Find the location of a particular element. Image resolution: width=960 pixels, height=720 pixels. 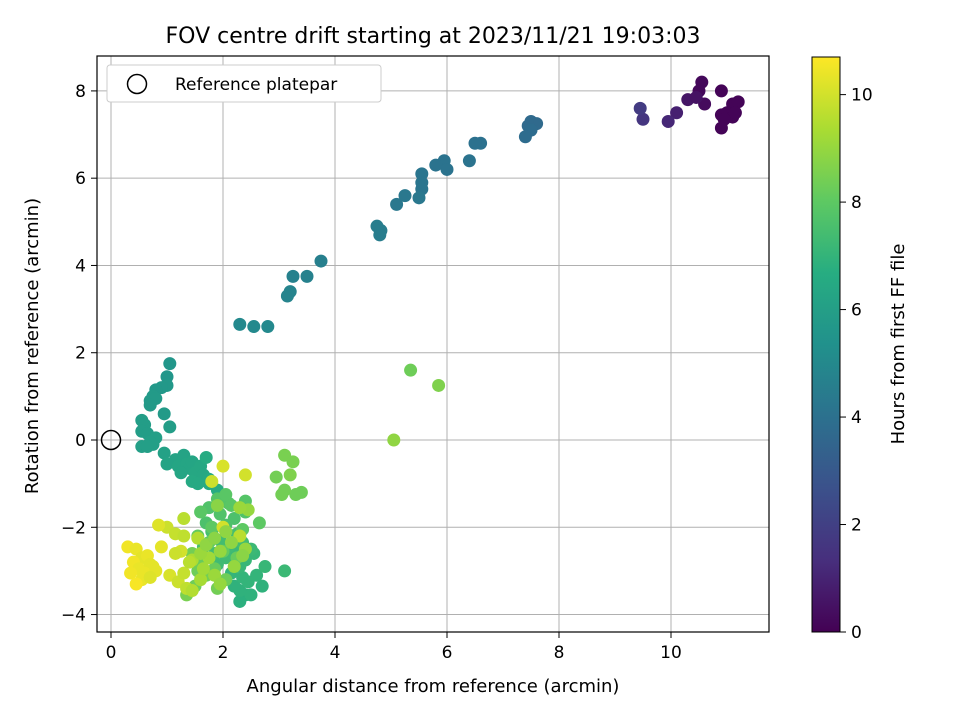

colorbar is located at coordinates (826, 344).